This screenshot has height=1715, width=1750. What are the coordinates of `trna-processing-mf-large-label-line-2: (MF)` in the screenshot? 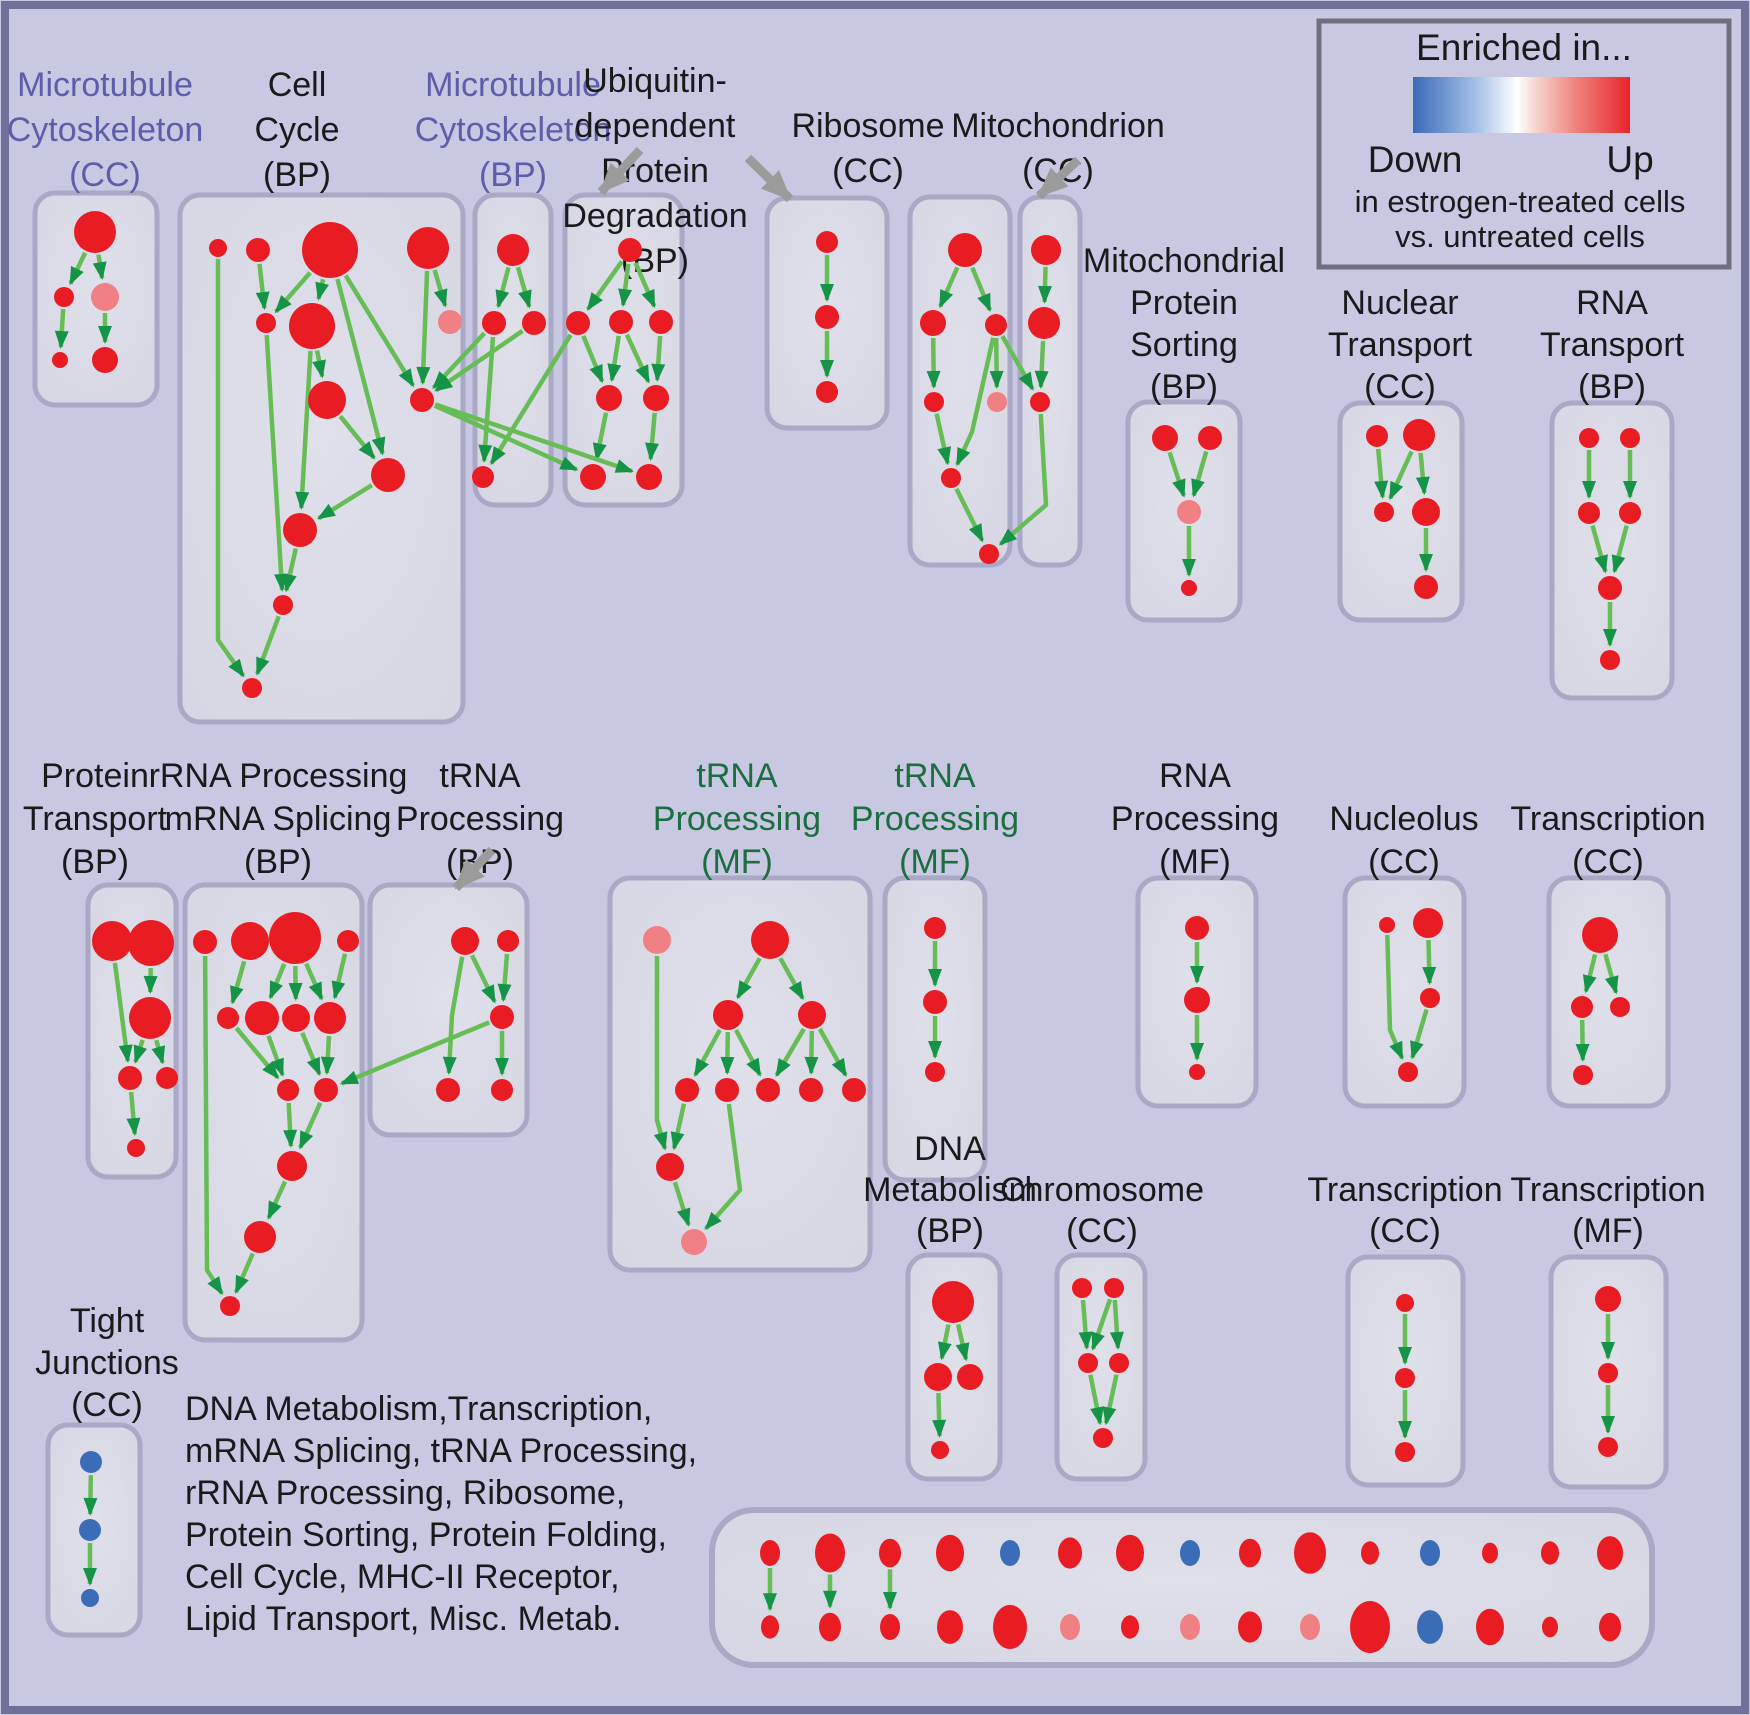 It's located at (737, 862).